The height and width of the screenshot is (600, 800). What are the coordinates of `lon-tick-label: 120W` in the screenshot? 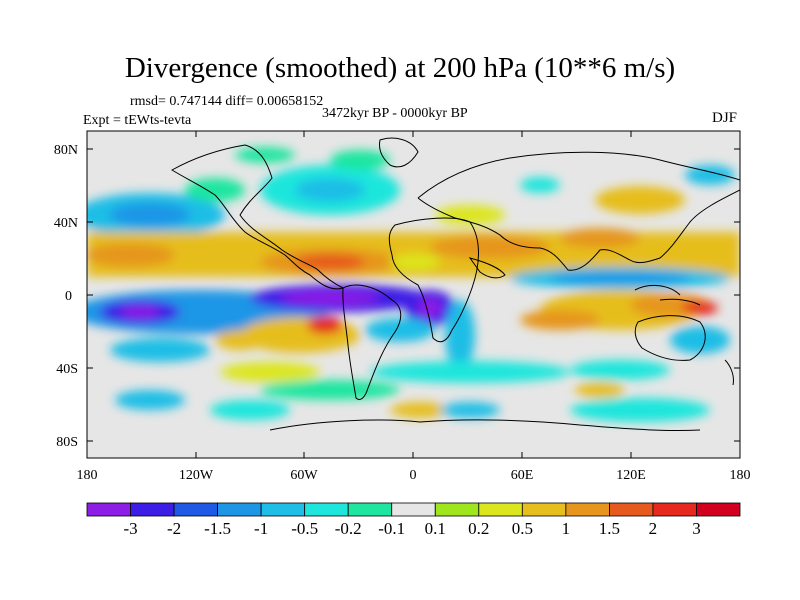 It's located at (196, 475).